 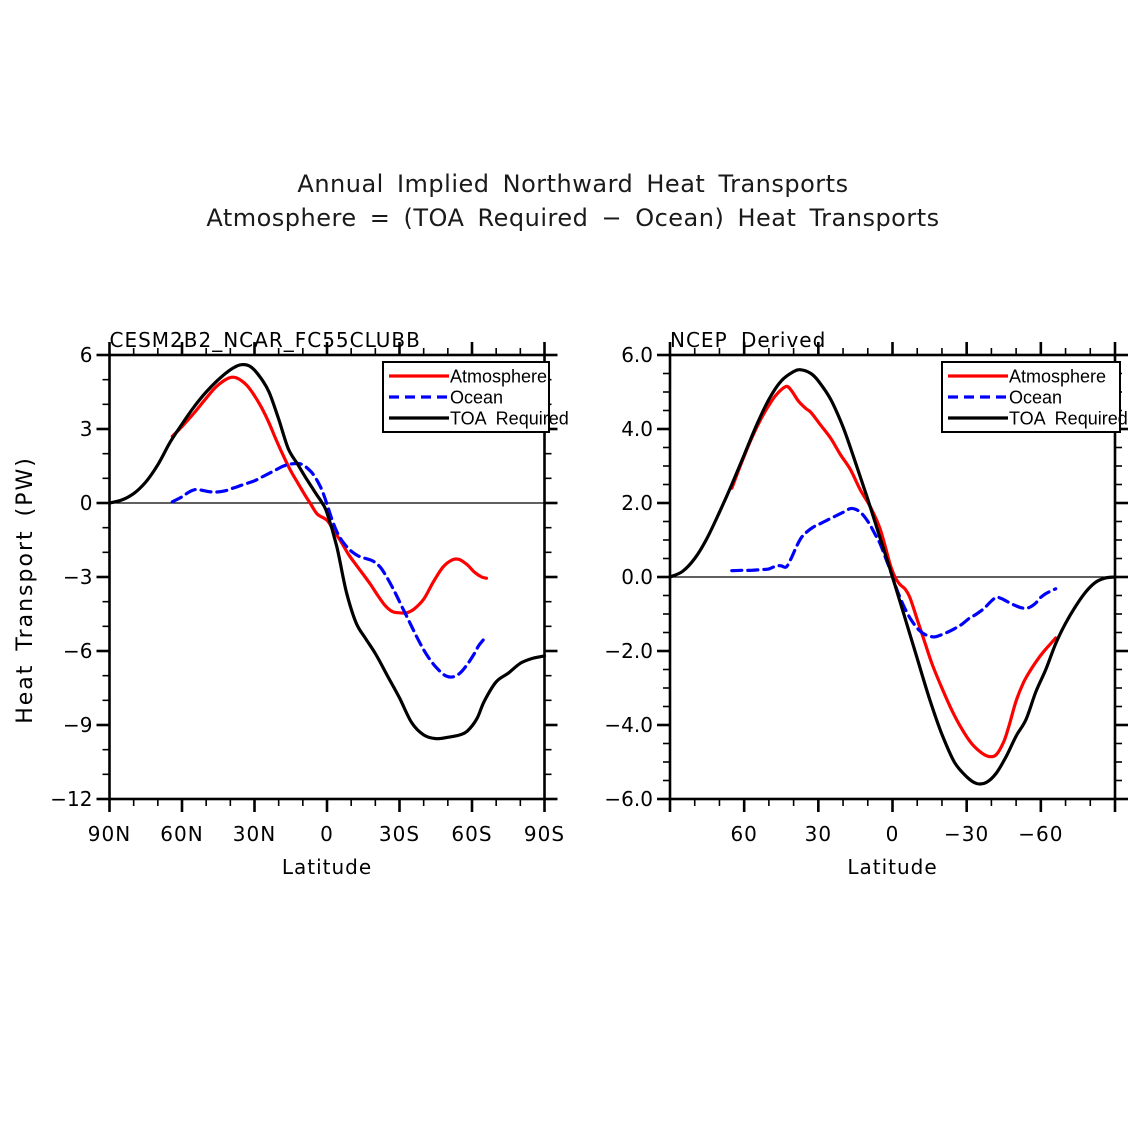 I want to click on y-tick-label: 3, so click(x=86, y=429).